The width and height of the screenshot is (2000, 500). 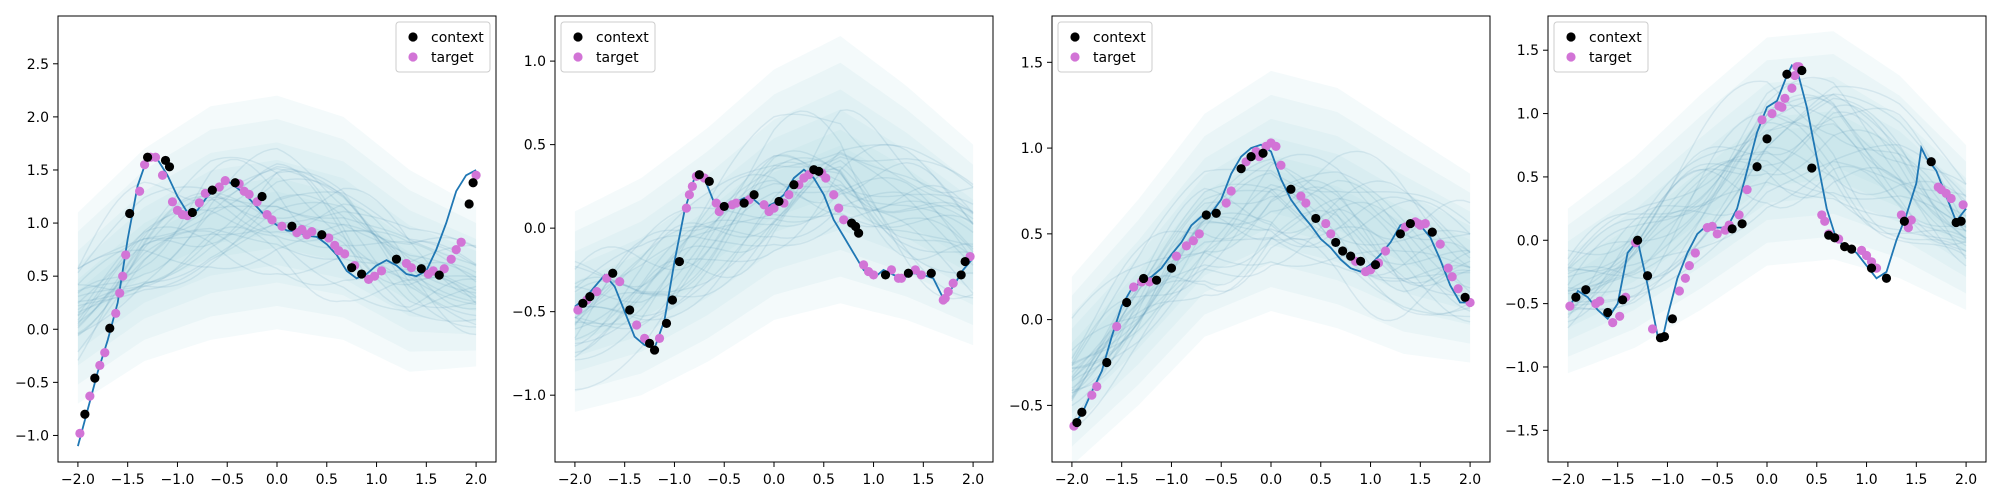 I want to click on target-legend-marker, so click(x=1571, y=57).